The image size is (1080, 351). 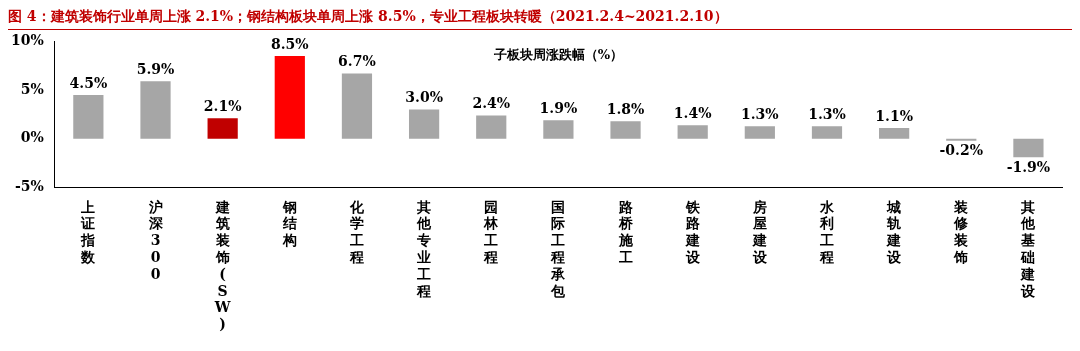 What do you see at coordinates (894, 231) in the screenshot?
I see `x-tick-label: 城轨建设` at bounding box center [894, 231].